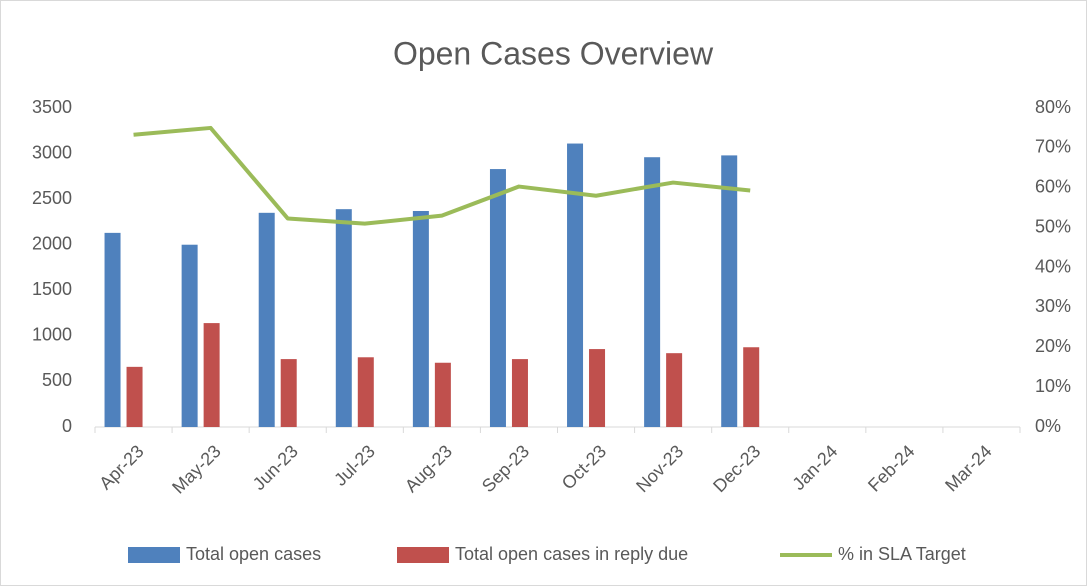  What do you see at coordinates (1053, 147) in the screenshot?
I see `y2-tick-label: 70%` at bounding box center [1053, 147].